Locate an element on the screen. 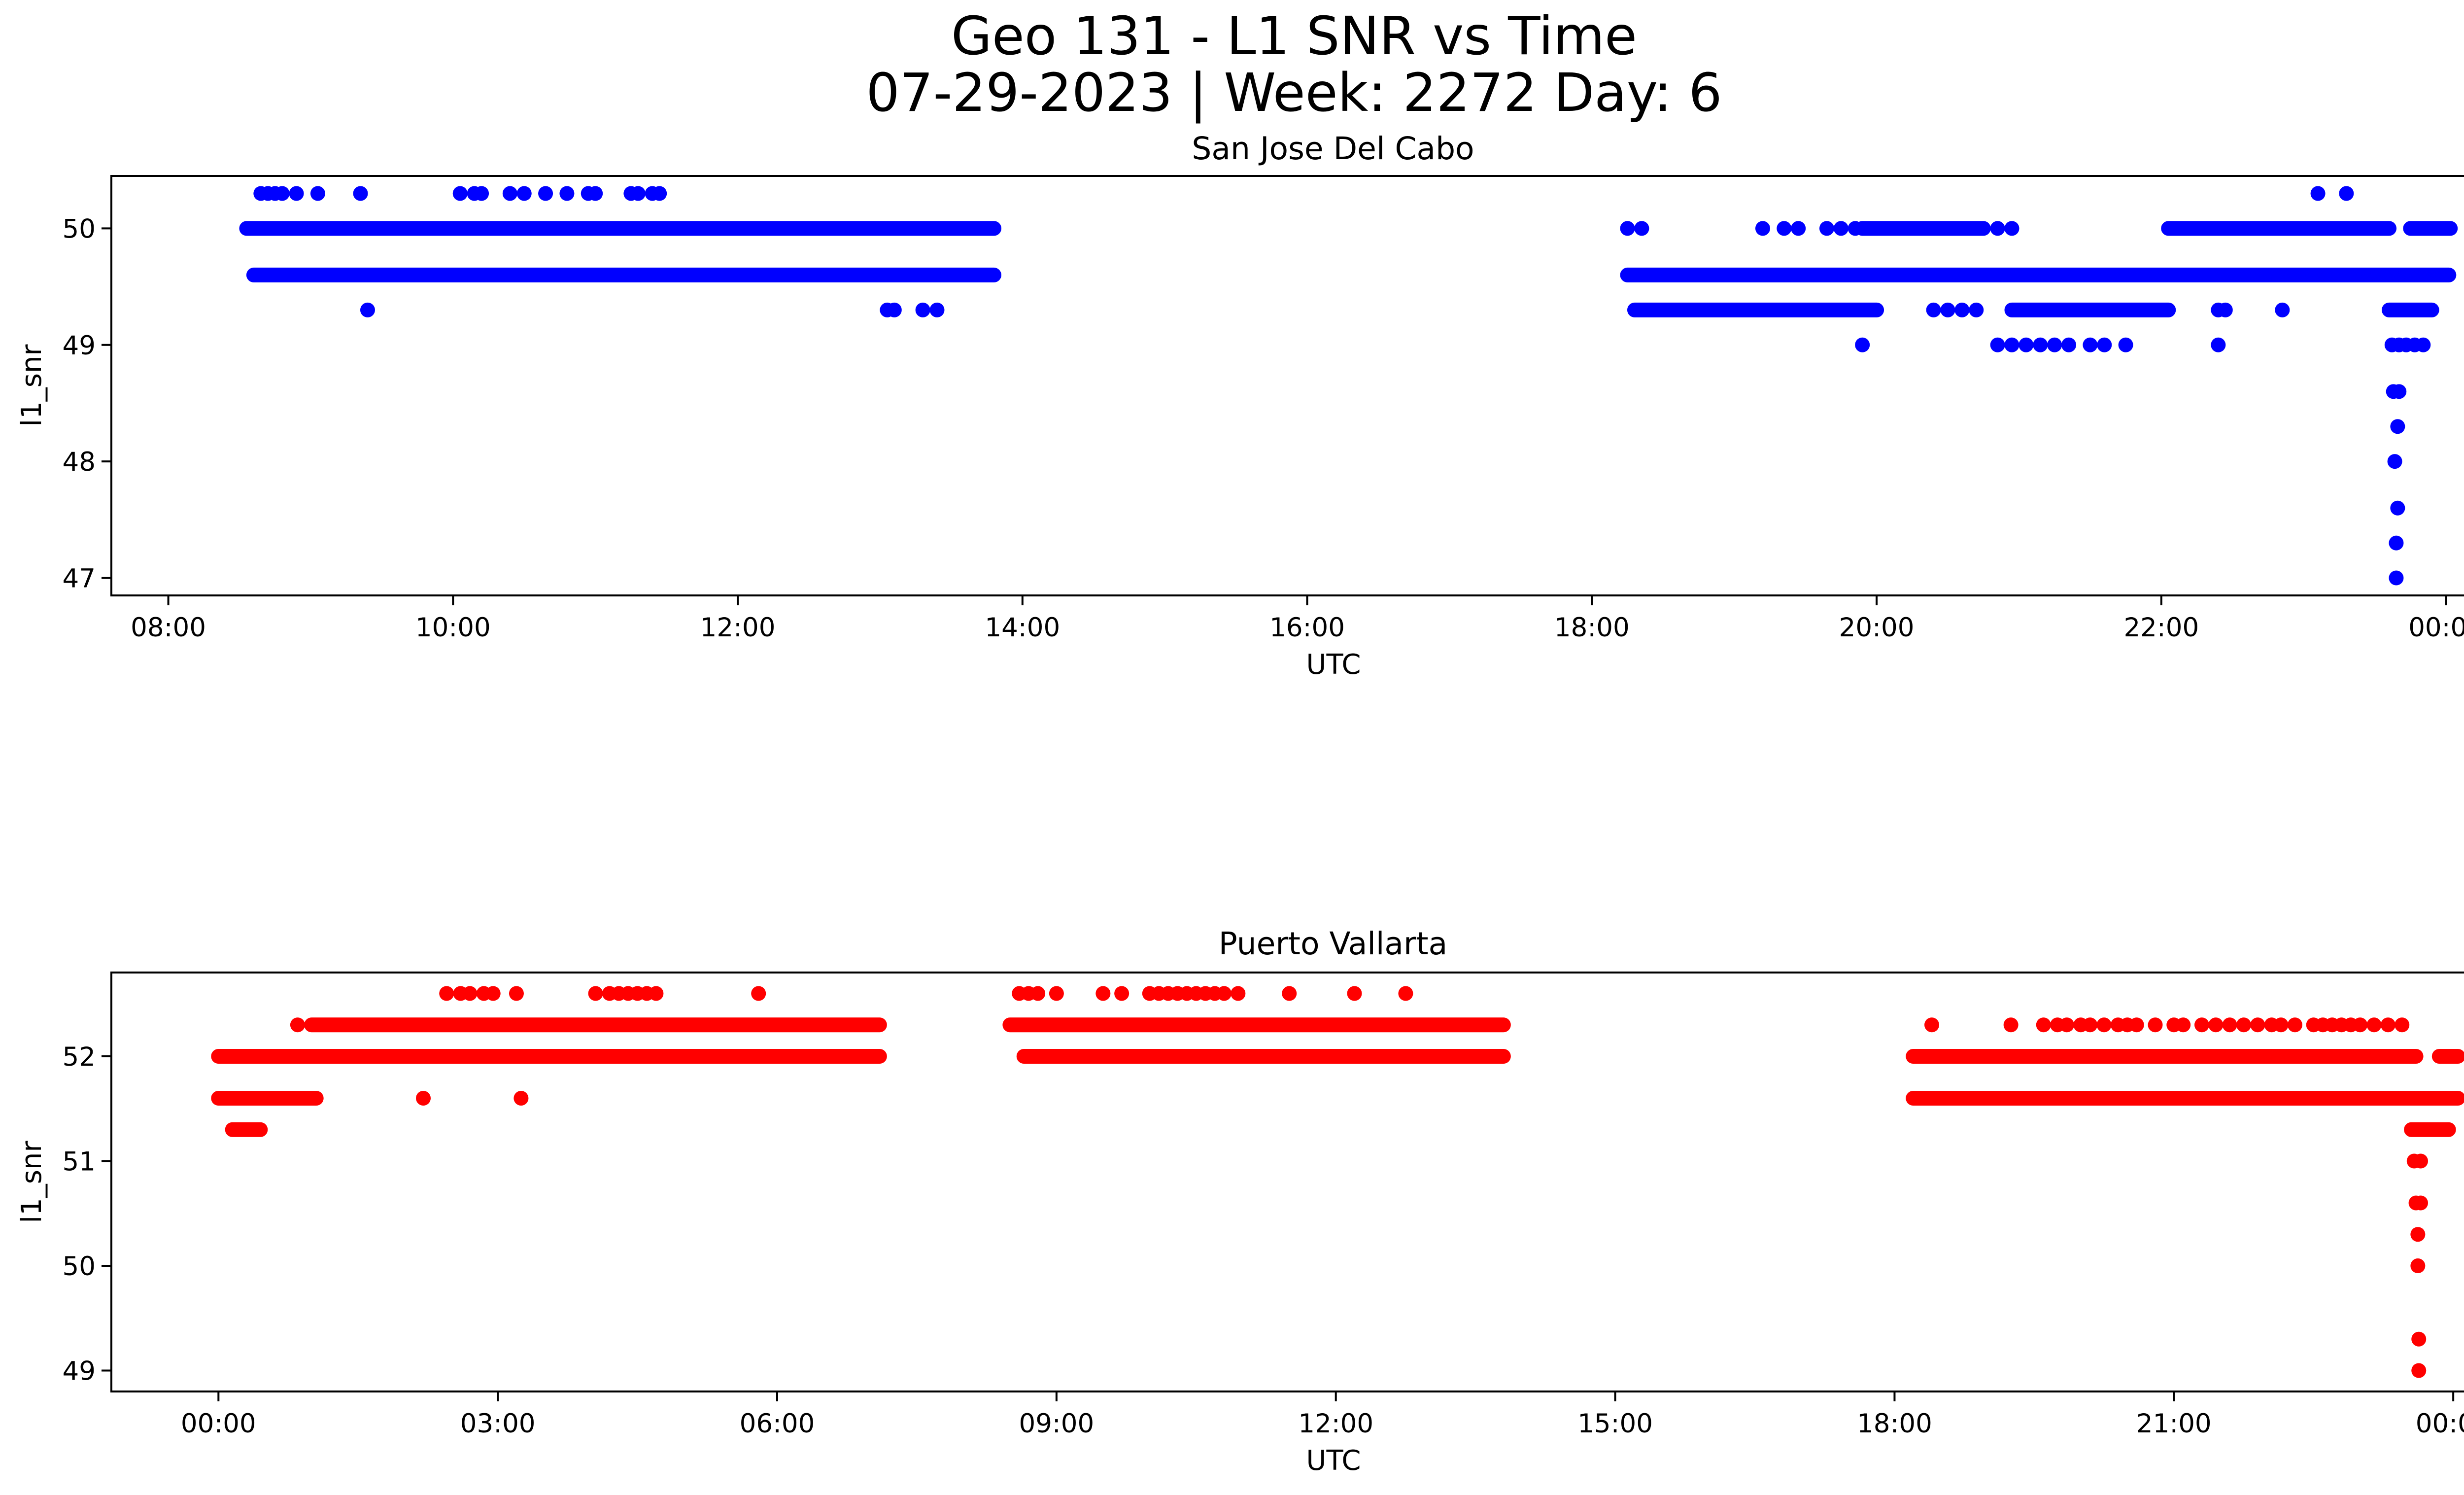 This screenshot has height=1495, width=2464. plot-title: San Jose Del Cabo is located at coordinates (1333, 149).